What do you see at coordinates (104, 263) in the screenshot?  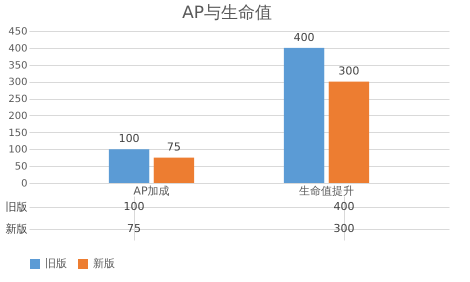 I see `legend-label: 新版` at bounding box center [104, 263].